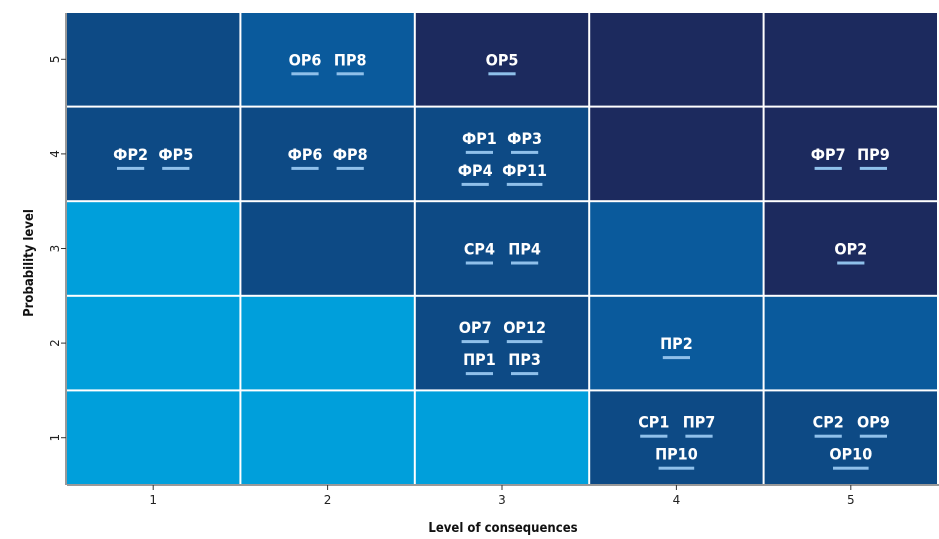 The width and height of the screenshot is (939, 539). Describe the element at coordinates (502, 343) in the screenshot. I see `matrix-cell-p2-c3` at that location.